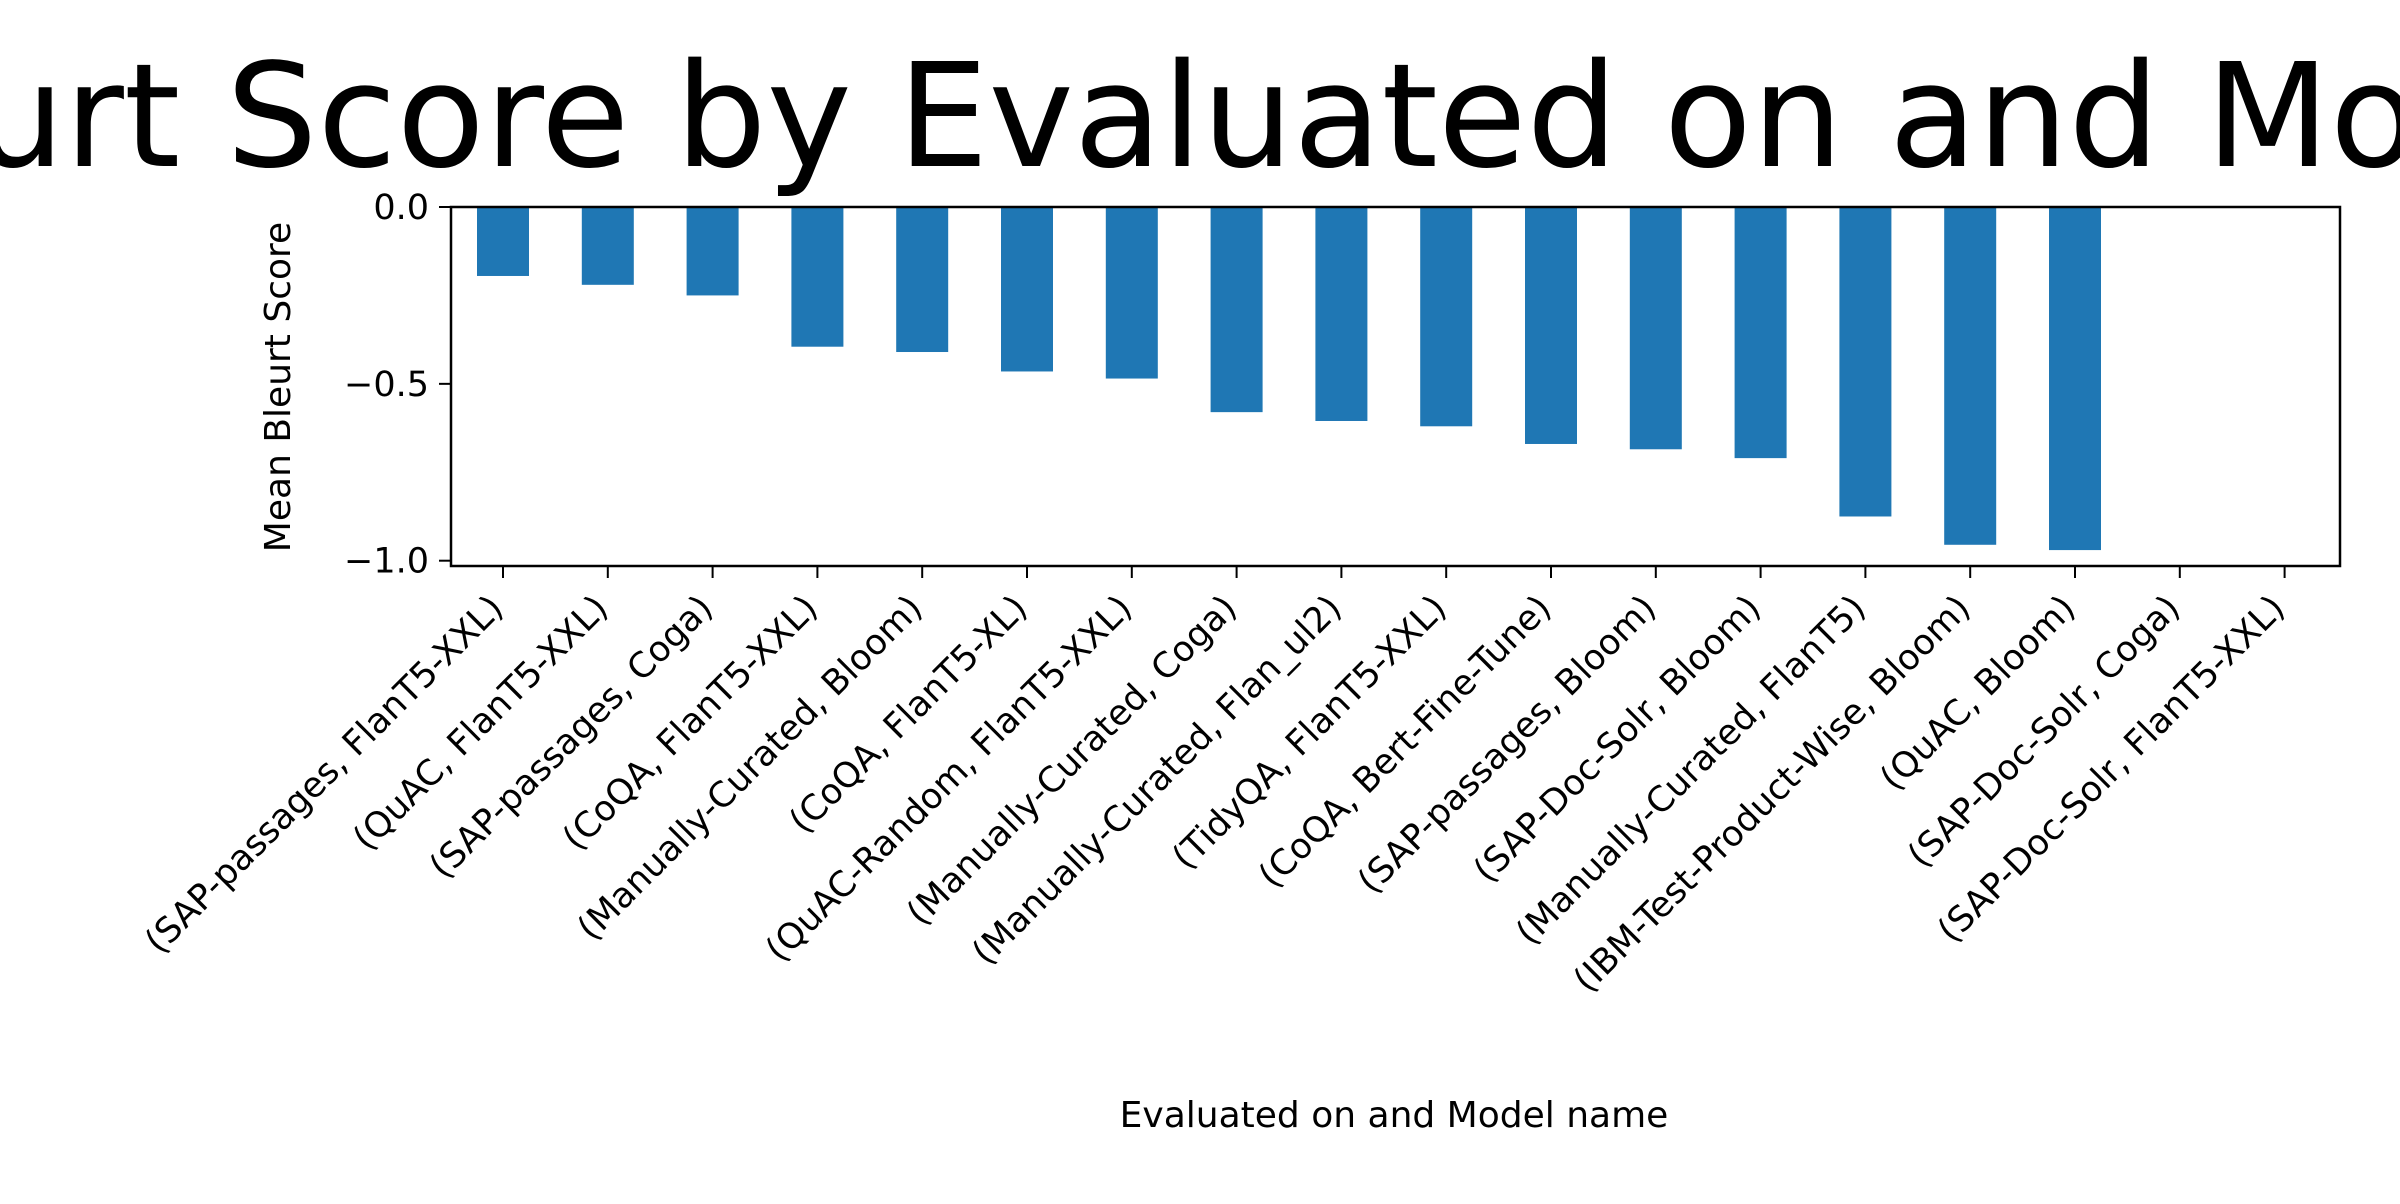 Image resolution: width=2400 pixels, height=1204 pixels. I want to click on y-tick-label: −0.5, so click(386, 385).